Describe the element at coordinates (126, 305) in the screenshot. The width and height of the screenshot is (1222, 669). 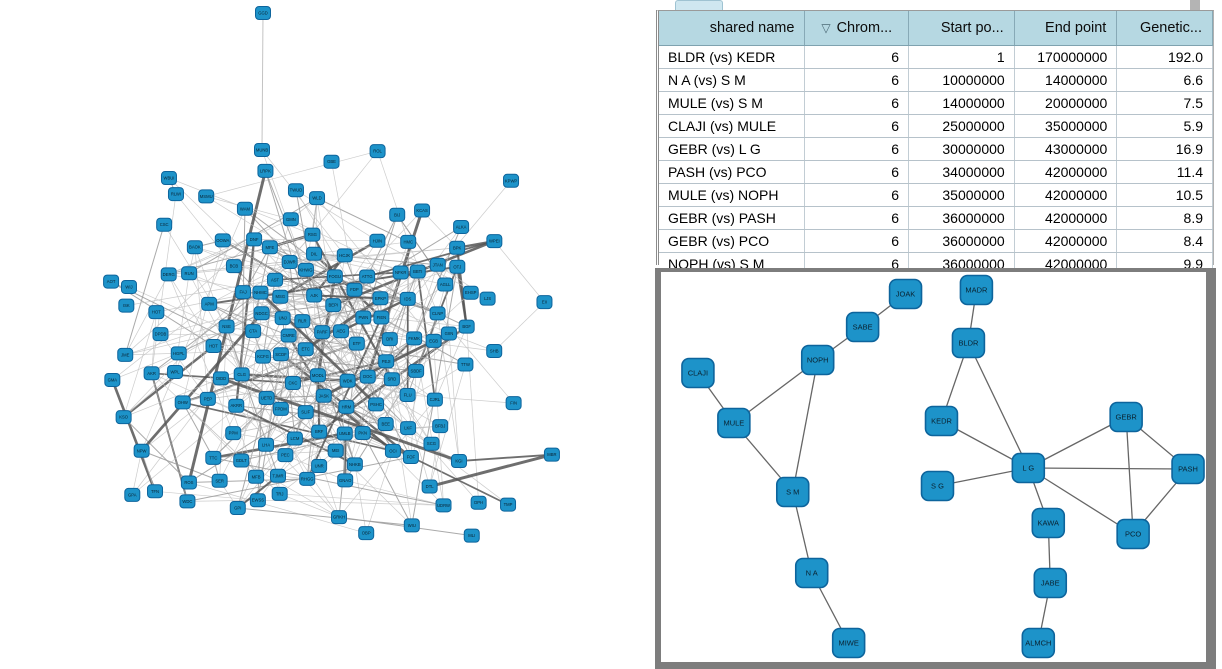
I see `node: ISK` at that location.